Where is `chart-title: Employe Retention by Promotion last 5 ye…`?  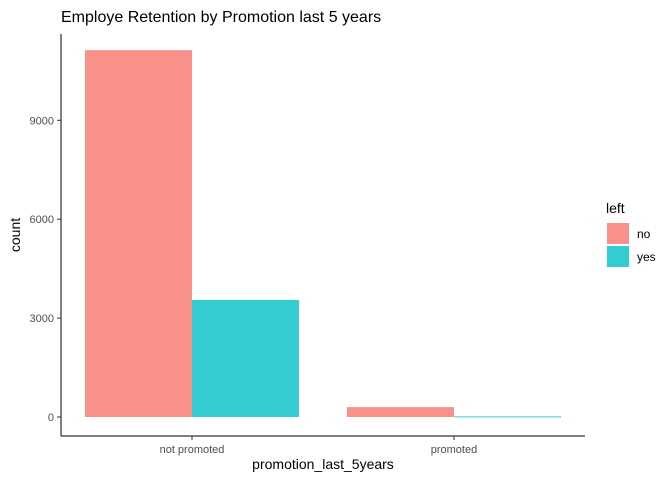 chart-title: Employe Retention by Promotion last 5 ye… is located at coordinates (221, 17).